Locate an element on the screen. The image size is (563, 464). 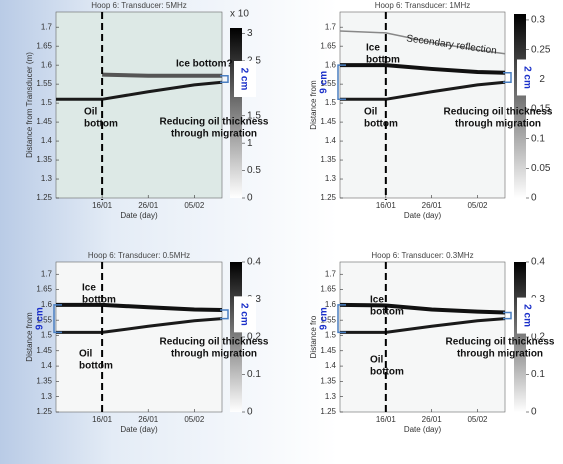
colorbar-tick-label: 0.3 is located at coordinates (538, 20).